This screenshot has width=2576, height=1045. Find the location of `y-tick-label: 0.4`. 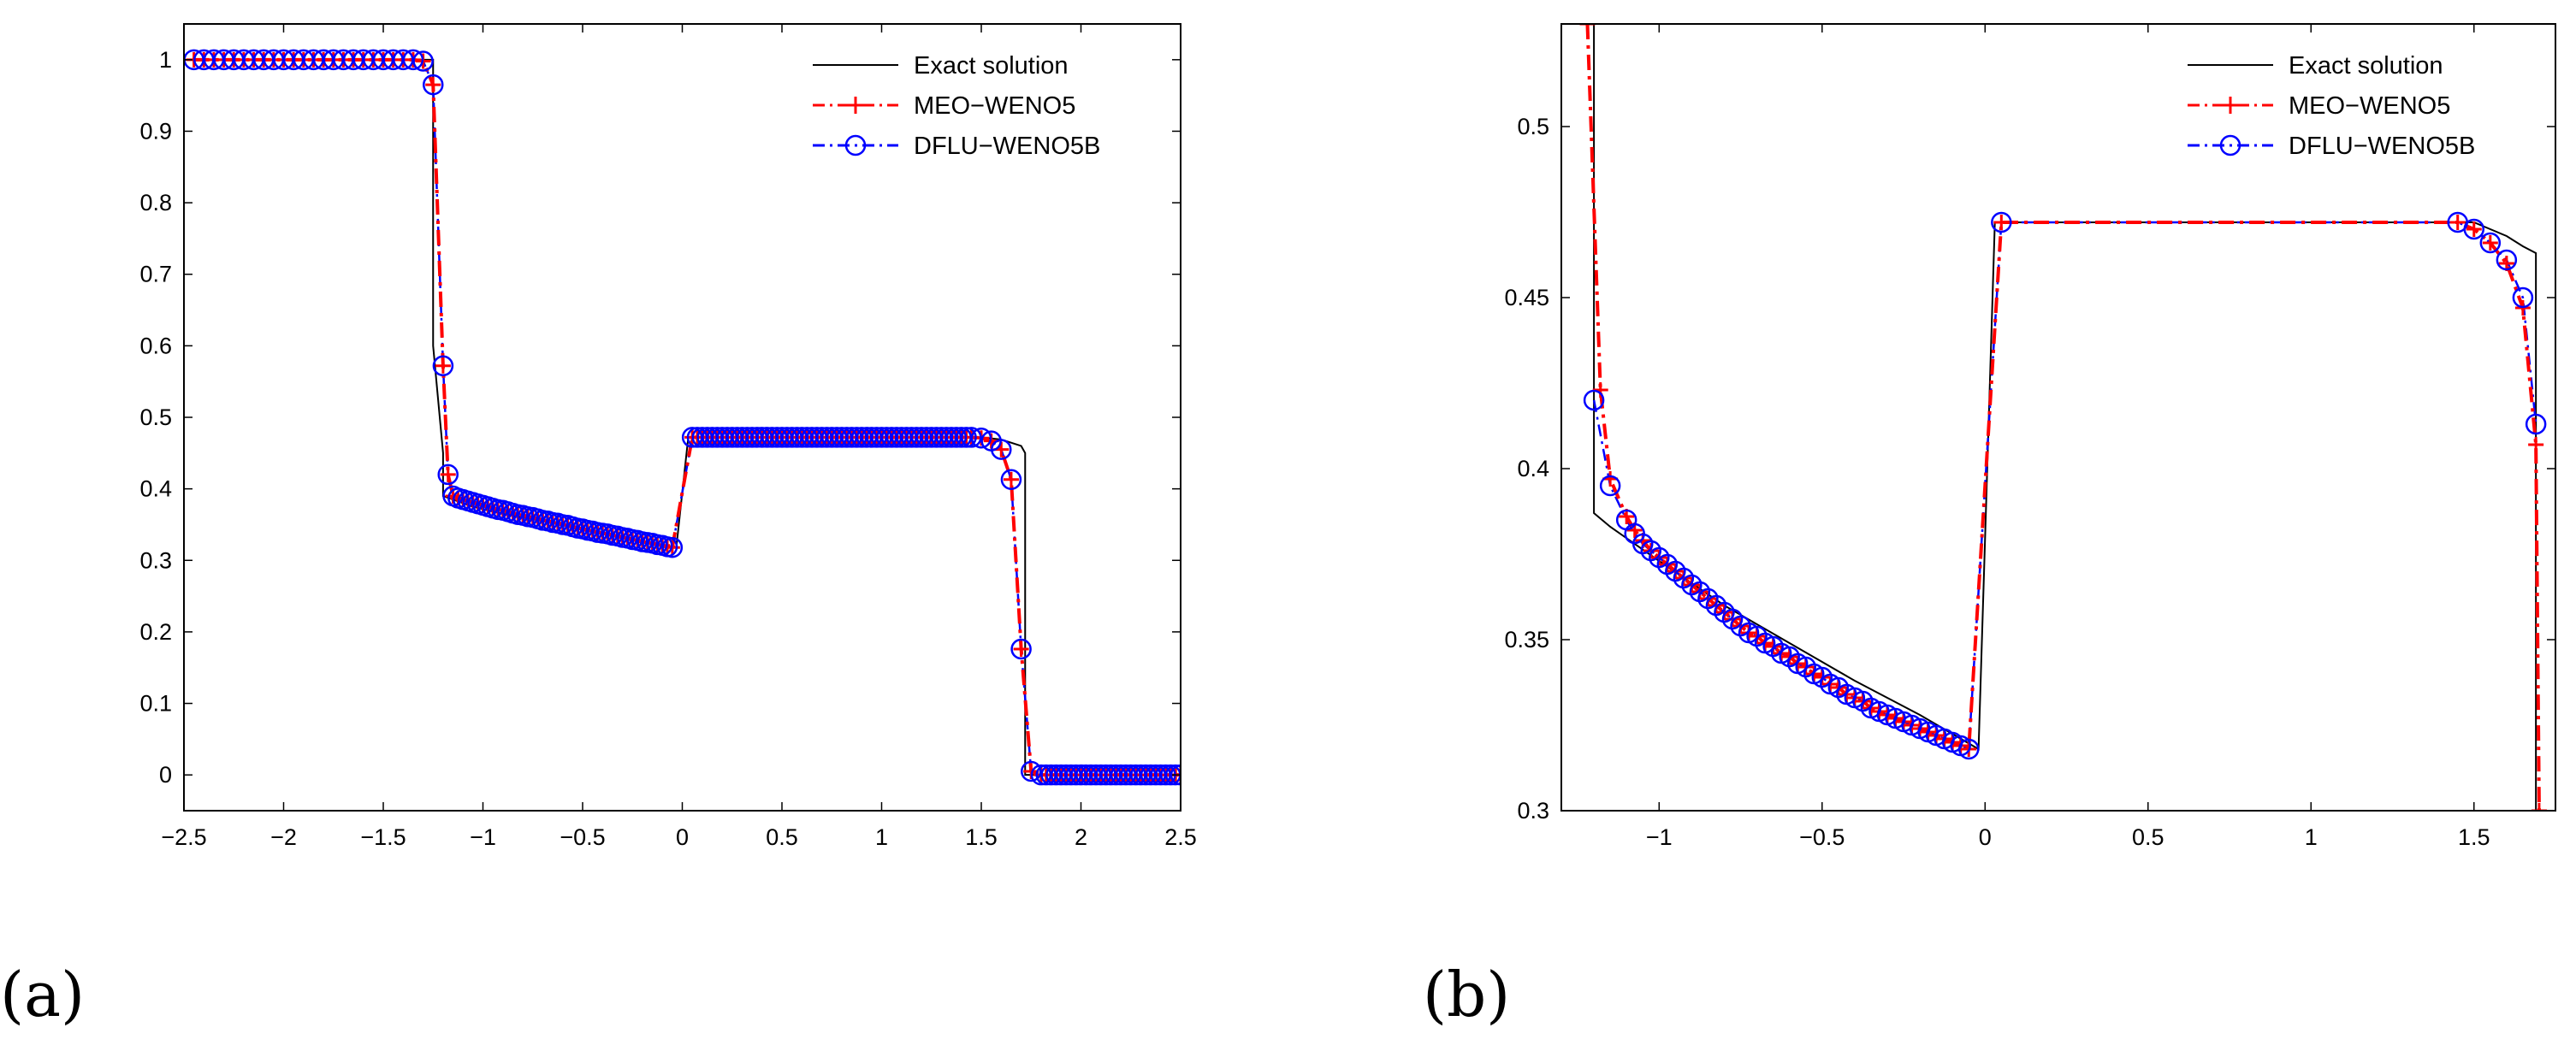

y-tick-label: 0.4 is located at coordinates (1533, 468).